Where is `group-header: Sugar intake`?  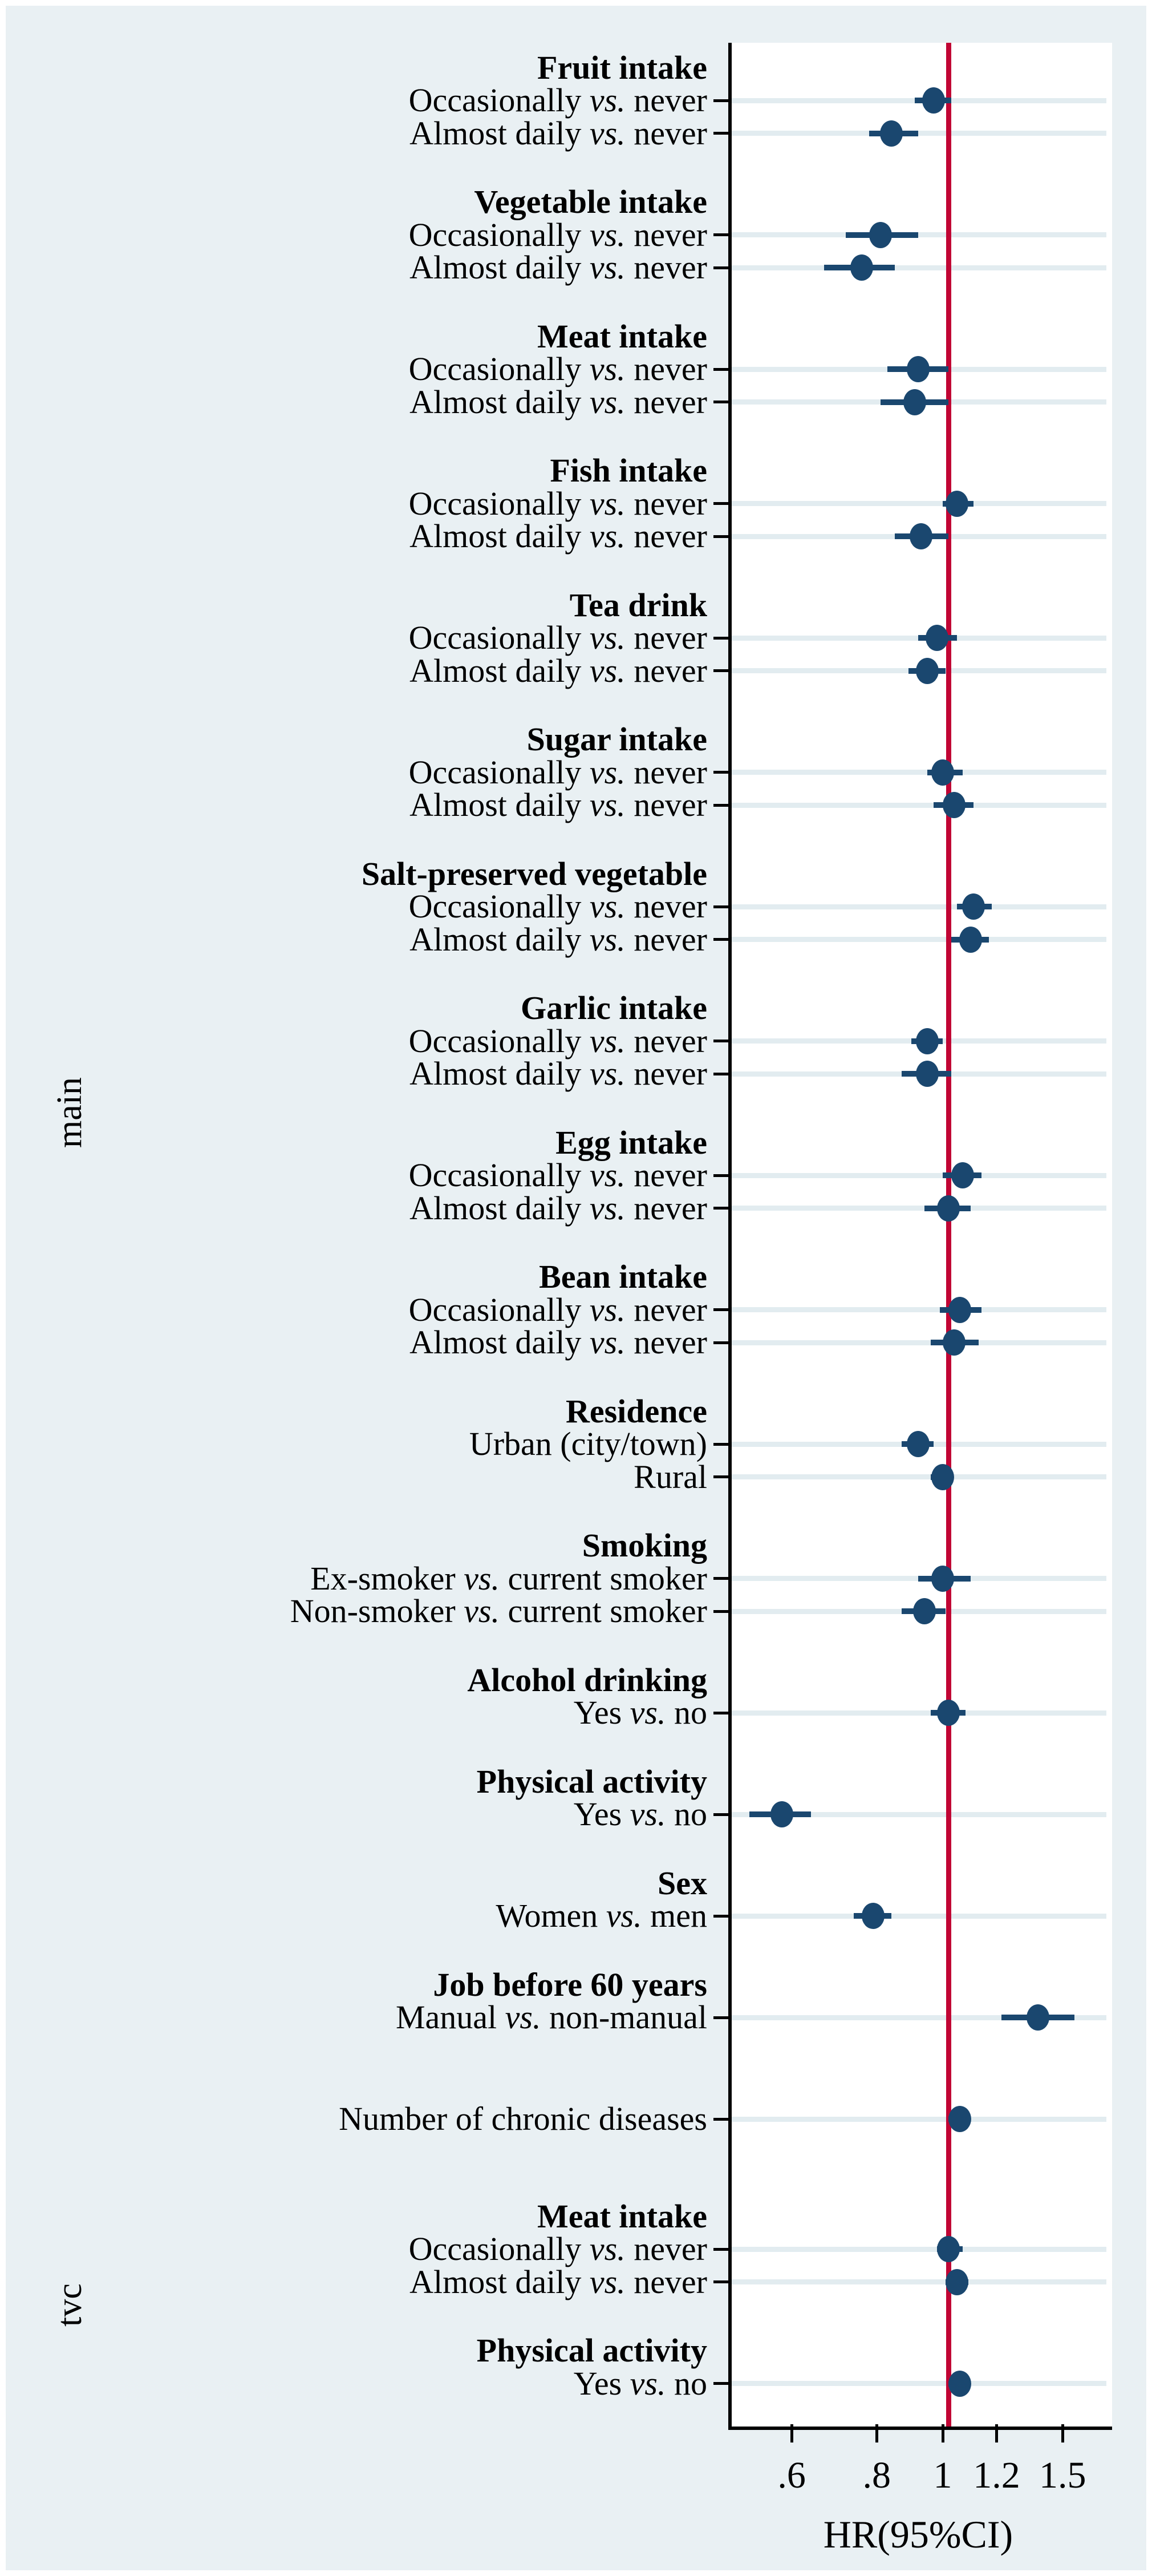 group-header: Sugar intake is located at coordinates (616, 739).